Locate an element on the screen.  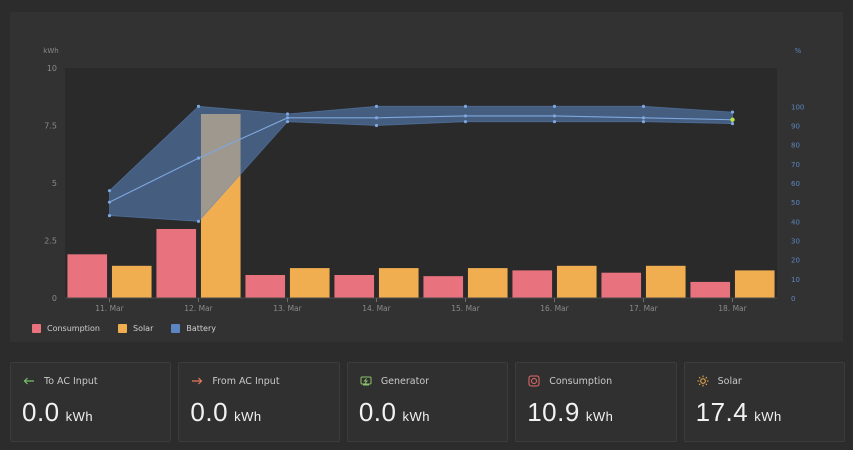
legend-label-battery: Battery is located at coordinates (201, 328).